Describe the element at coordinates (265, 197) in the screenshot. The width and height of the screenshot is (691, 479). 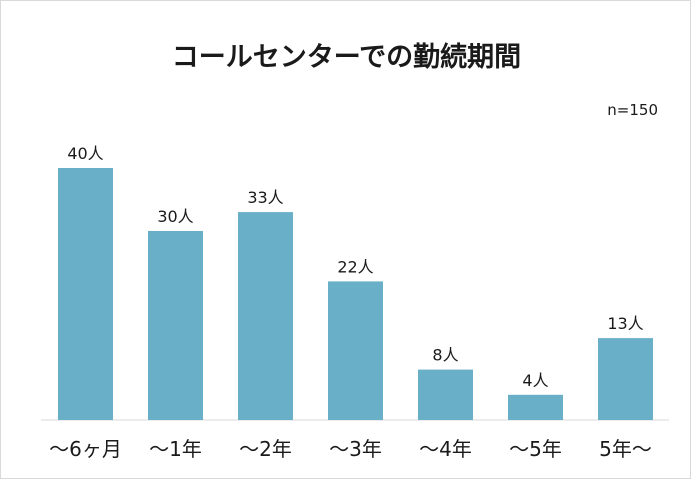
I see `data-label: 33人` at that location.